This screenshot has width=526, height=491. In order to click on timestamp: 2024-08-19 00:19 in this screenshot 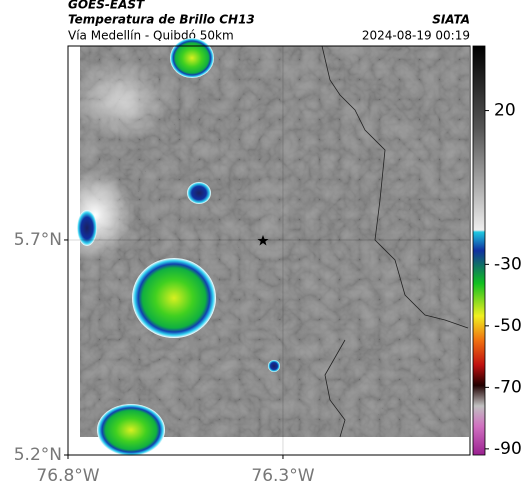, I will do `click(416, 36)`.